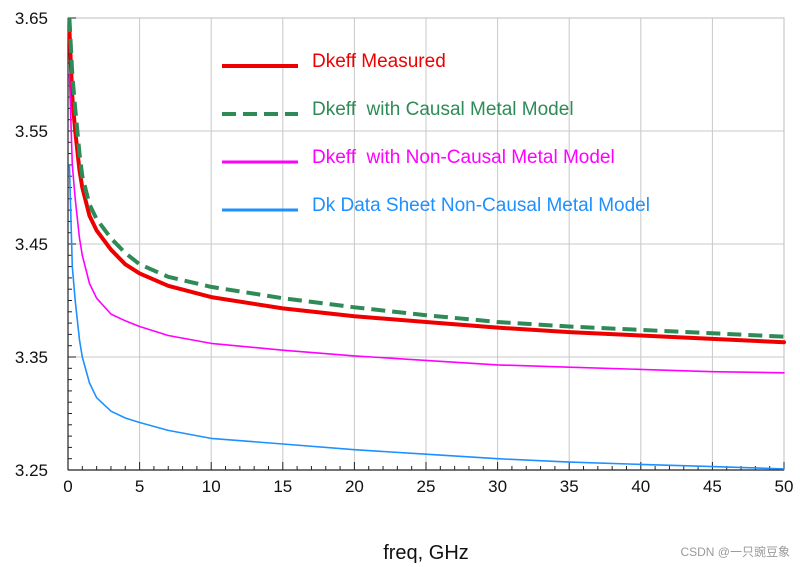 The width and height of the screenshot is (800, 567). Describe the element at coordinates (31, 244) in the screenshot. I see `y-tick-label: 3.45` at that location.